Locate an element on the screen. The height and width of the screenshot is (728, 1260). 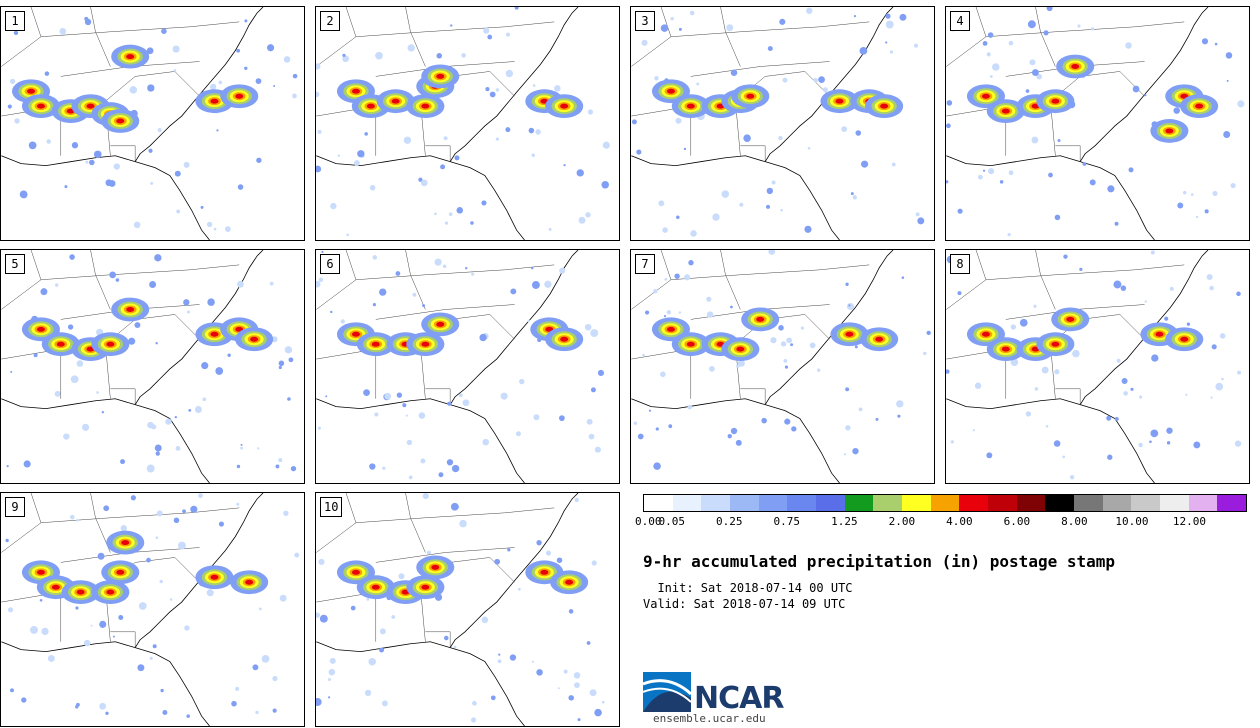
colorbar is located at coordinates (945, 503).